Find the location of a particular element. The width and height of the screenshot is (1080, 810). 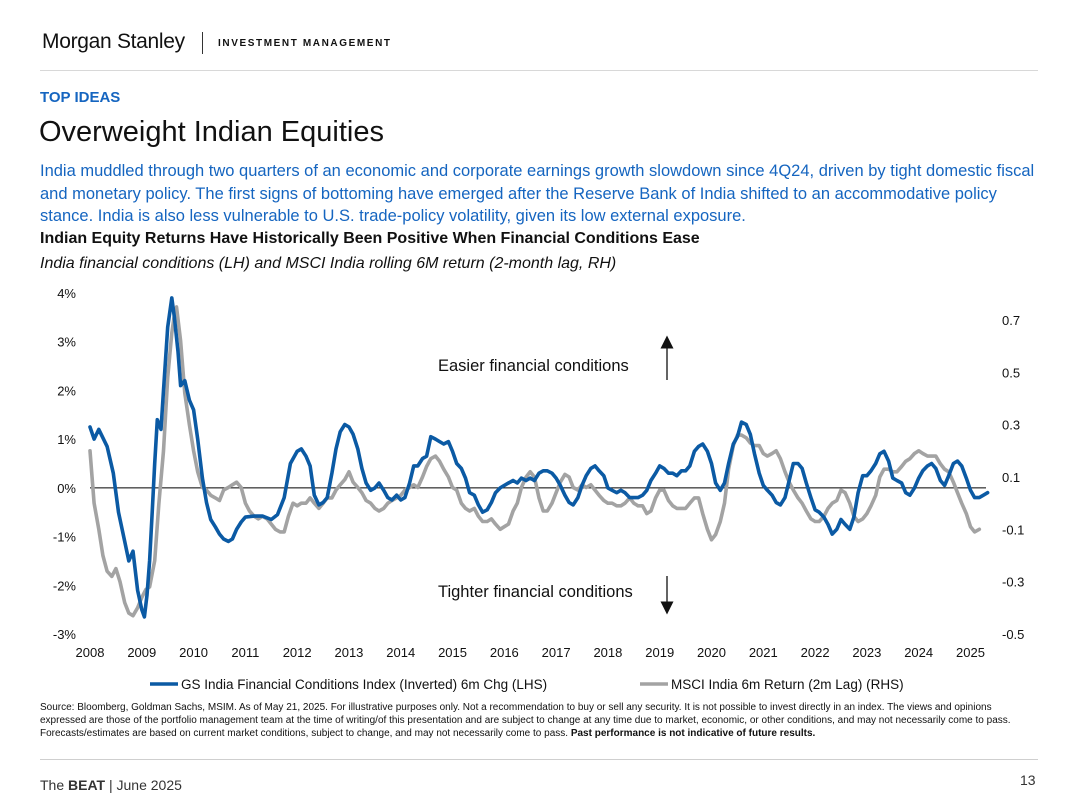

footer-brand: The BEAT | June 2025 is located at coordinates (111, 785).